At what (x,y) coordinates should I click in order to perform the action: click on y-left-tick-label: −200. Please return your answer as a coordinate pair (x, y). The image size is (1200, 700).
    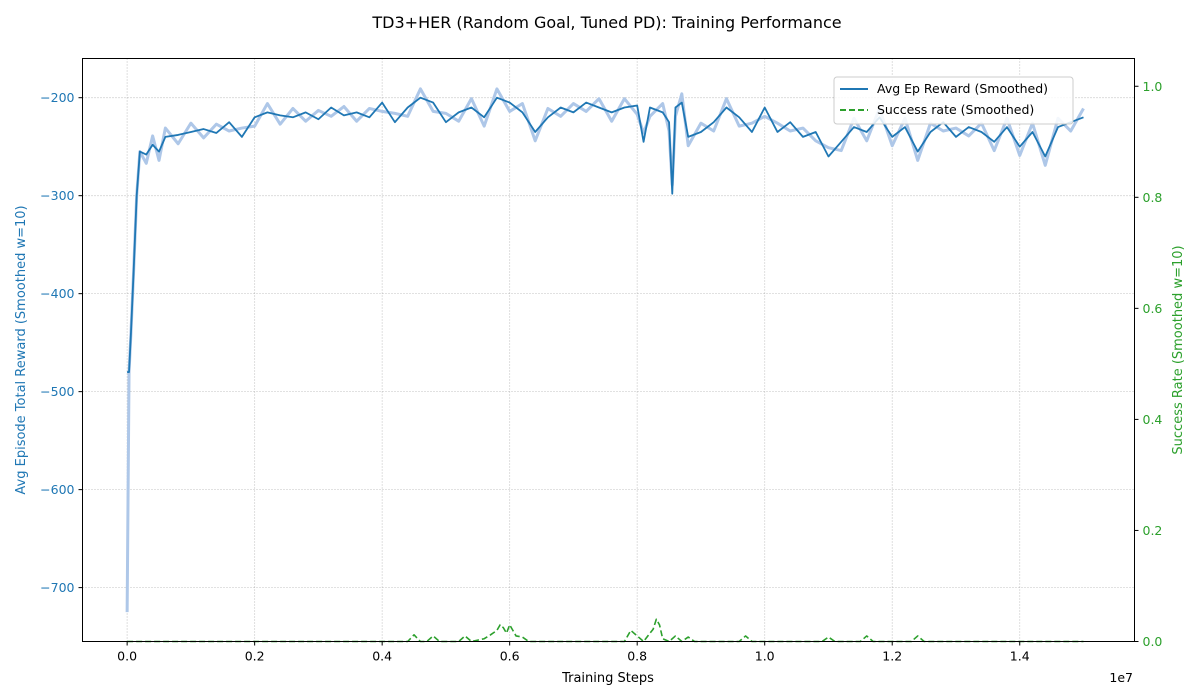
    Looking at the image, I should click on (57, 97).